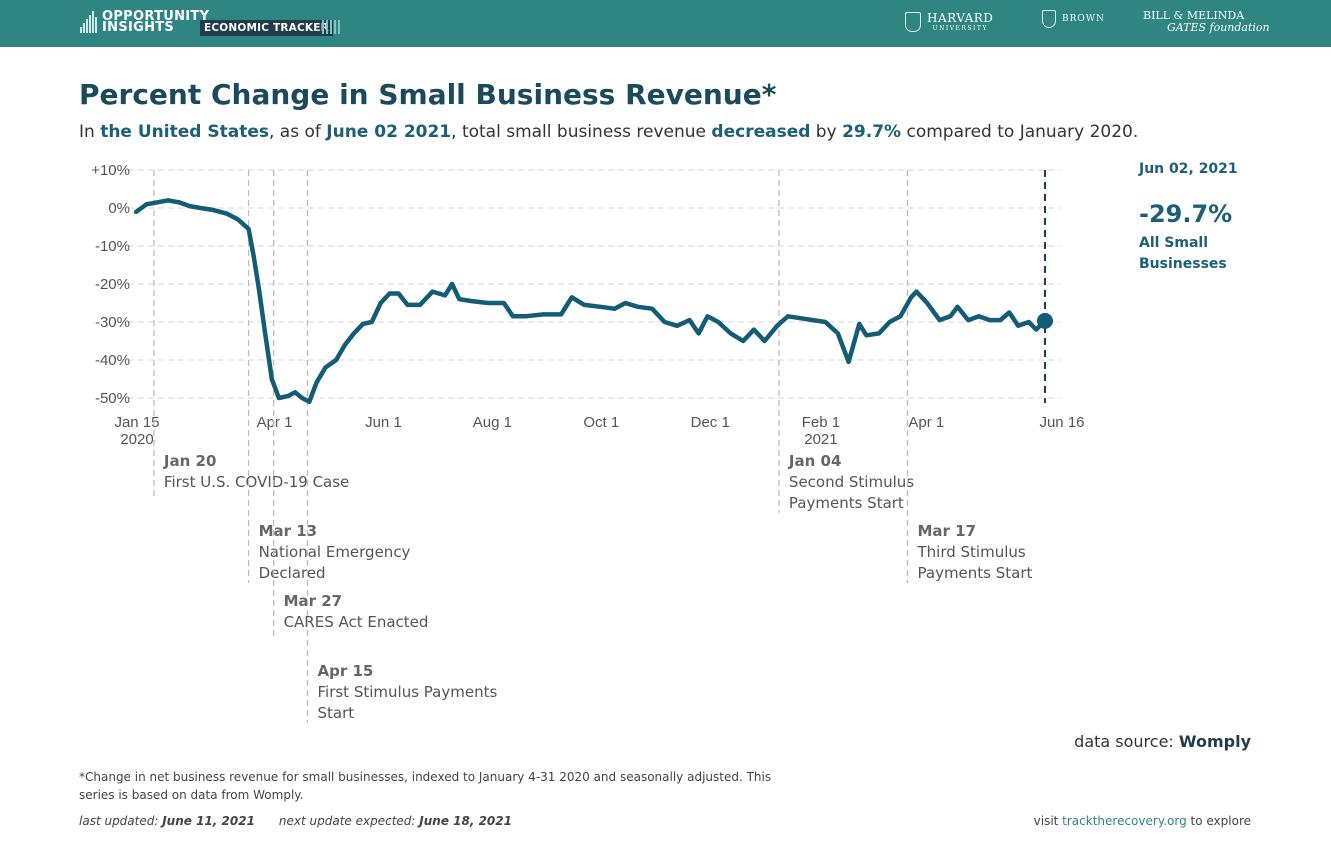  Describe the element at coordinates (112, 360) in the screenshot. I see `y-tick-label: -40%` at that location.